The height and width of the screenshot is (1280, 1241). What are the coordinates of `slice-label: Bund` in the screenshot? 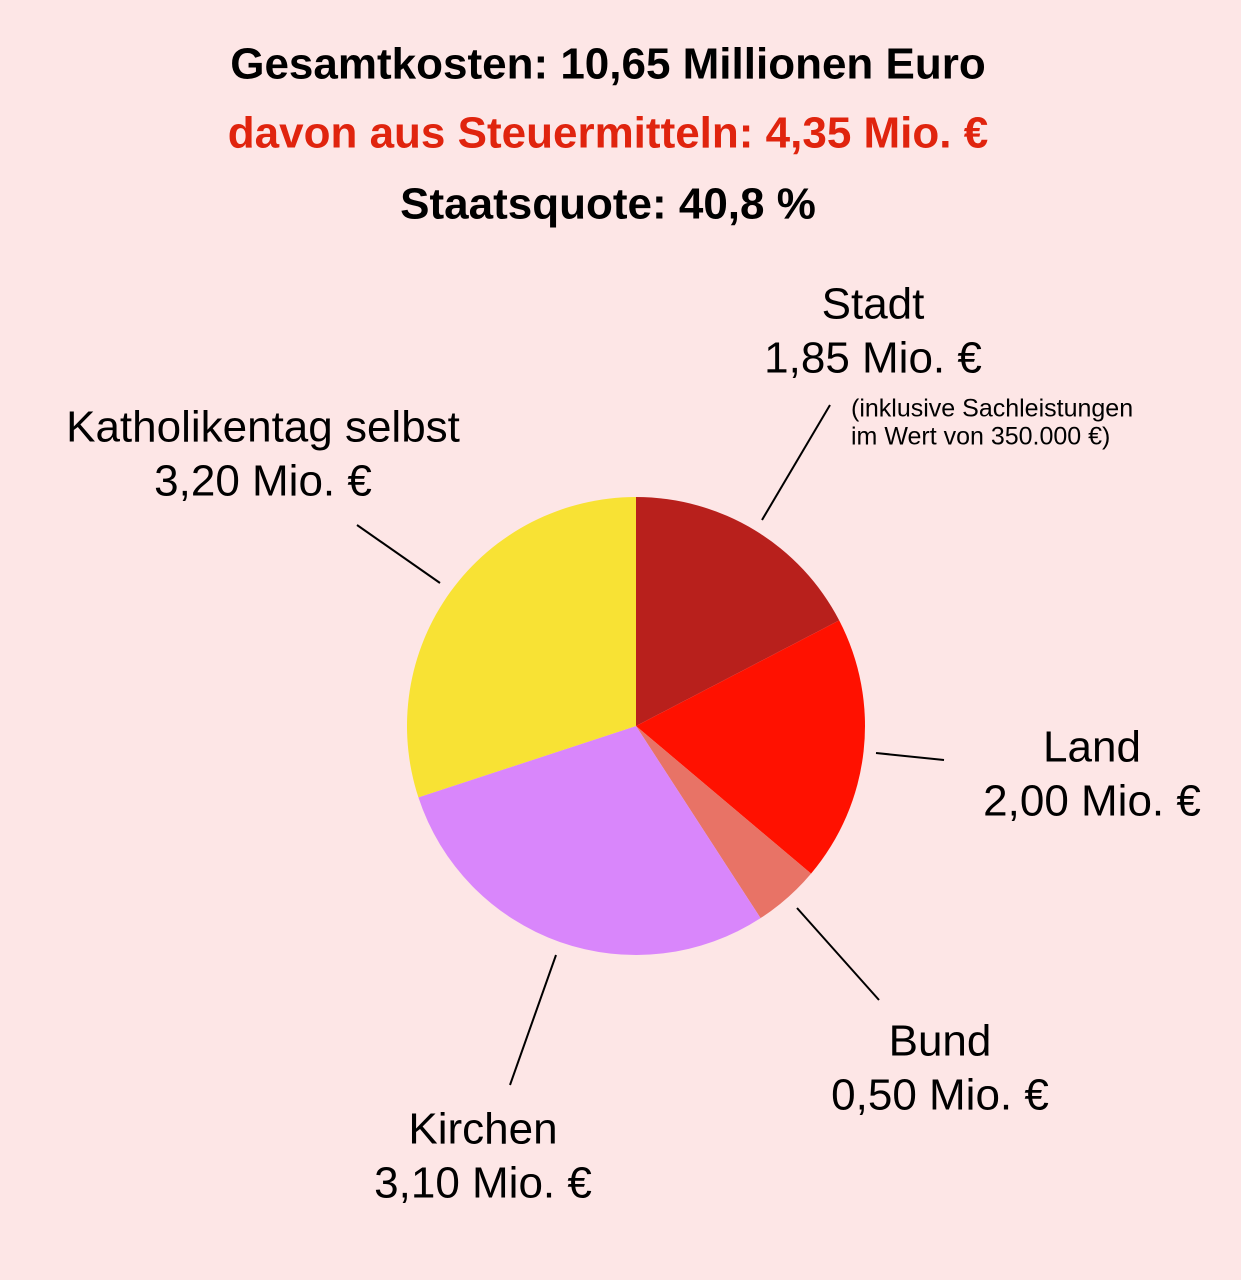 It's located at (940, 1041).